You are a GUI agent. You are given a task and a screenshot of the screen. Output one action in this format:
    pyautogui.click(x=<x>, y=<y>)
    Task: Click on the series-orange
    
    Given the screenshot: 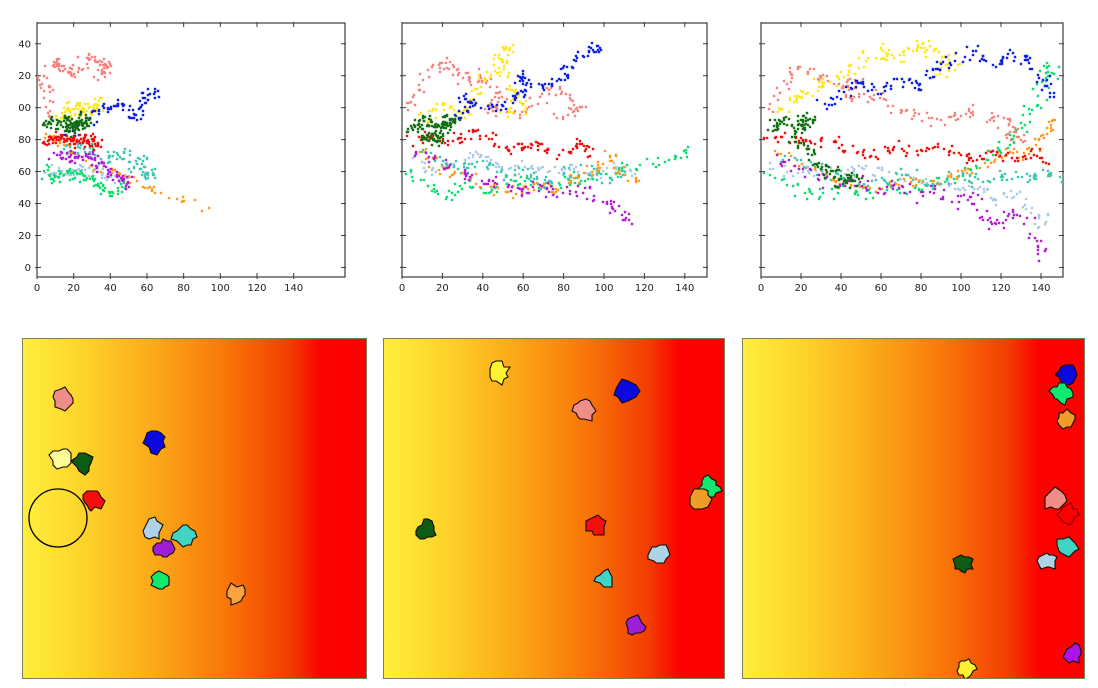 What is the action you would take?
    pyautogui.click(x=915, y=156)
    